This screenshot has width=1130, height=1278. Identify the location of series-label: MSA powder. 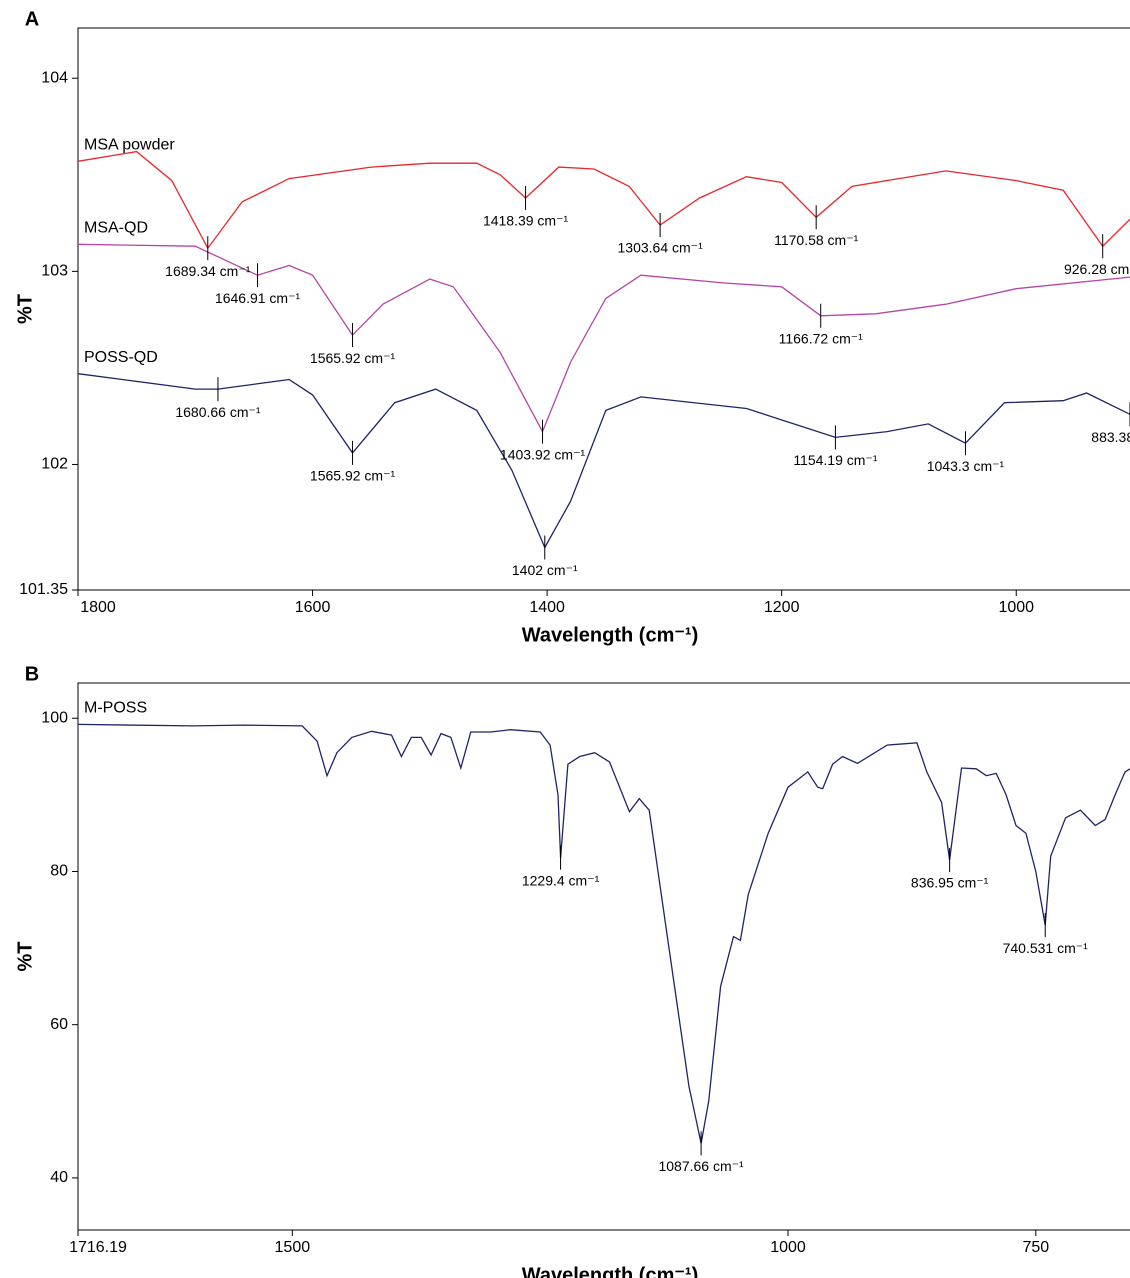
(129, 144).